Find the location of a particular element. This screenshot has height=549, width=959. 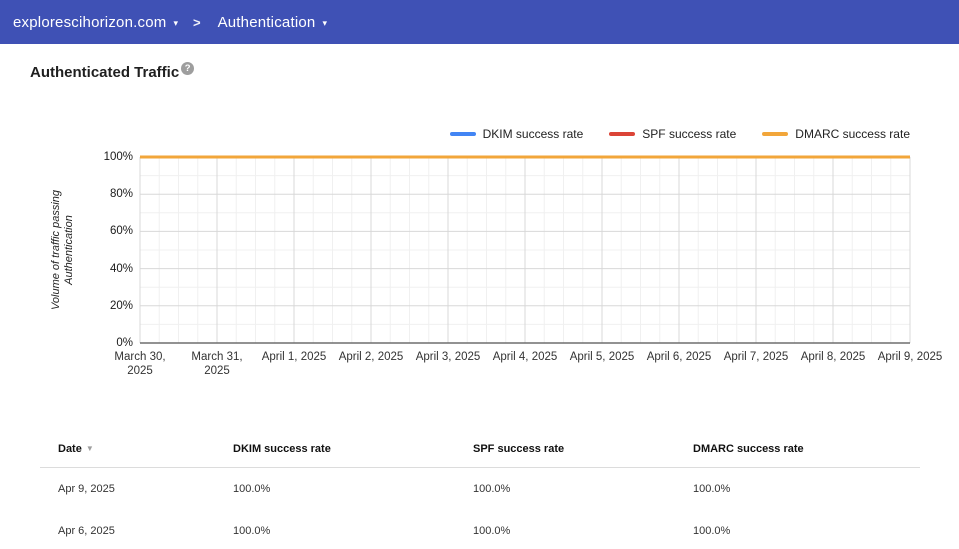

y-tick-label: 40% is located at coordinates (121, 268).